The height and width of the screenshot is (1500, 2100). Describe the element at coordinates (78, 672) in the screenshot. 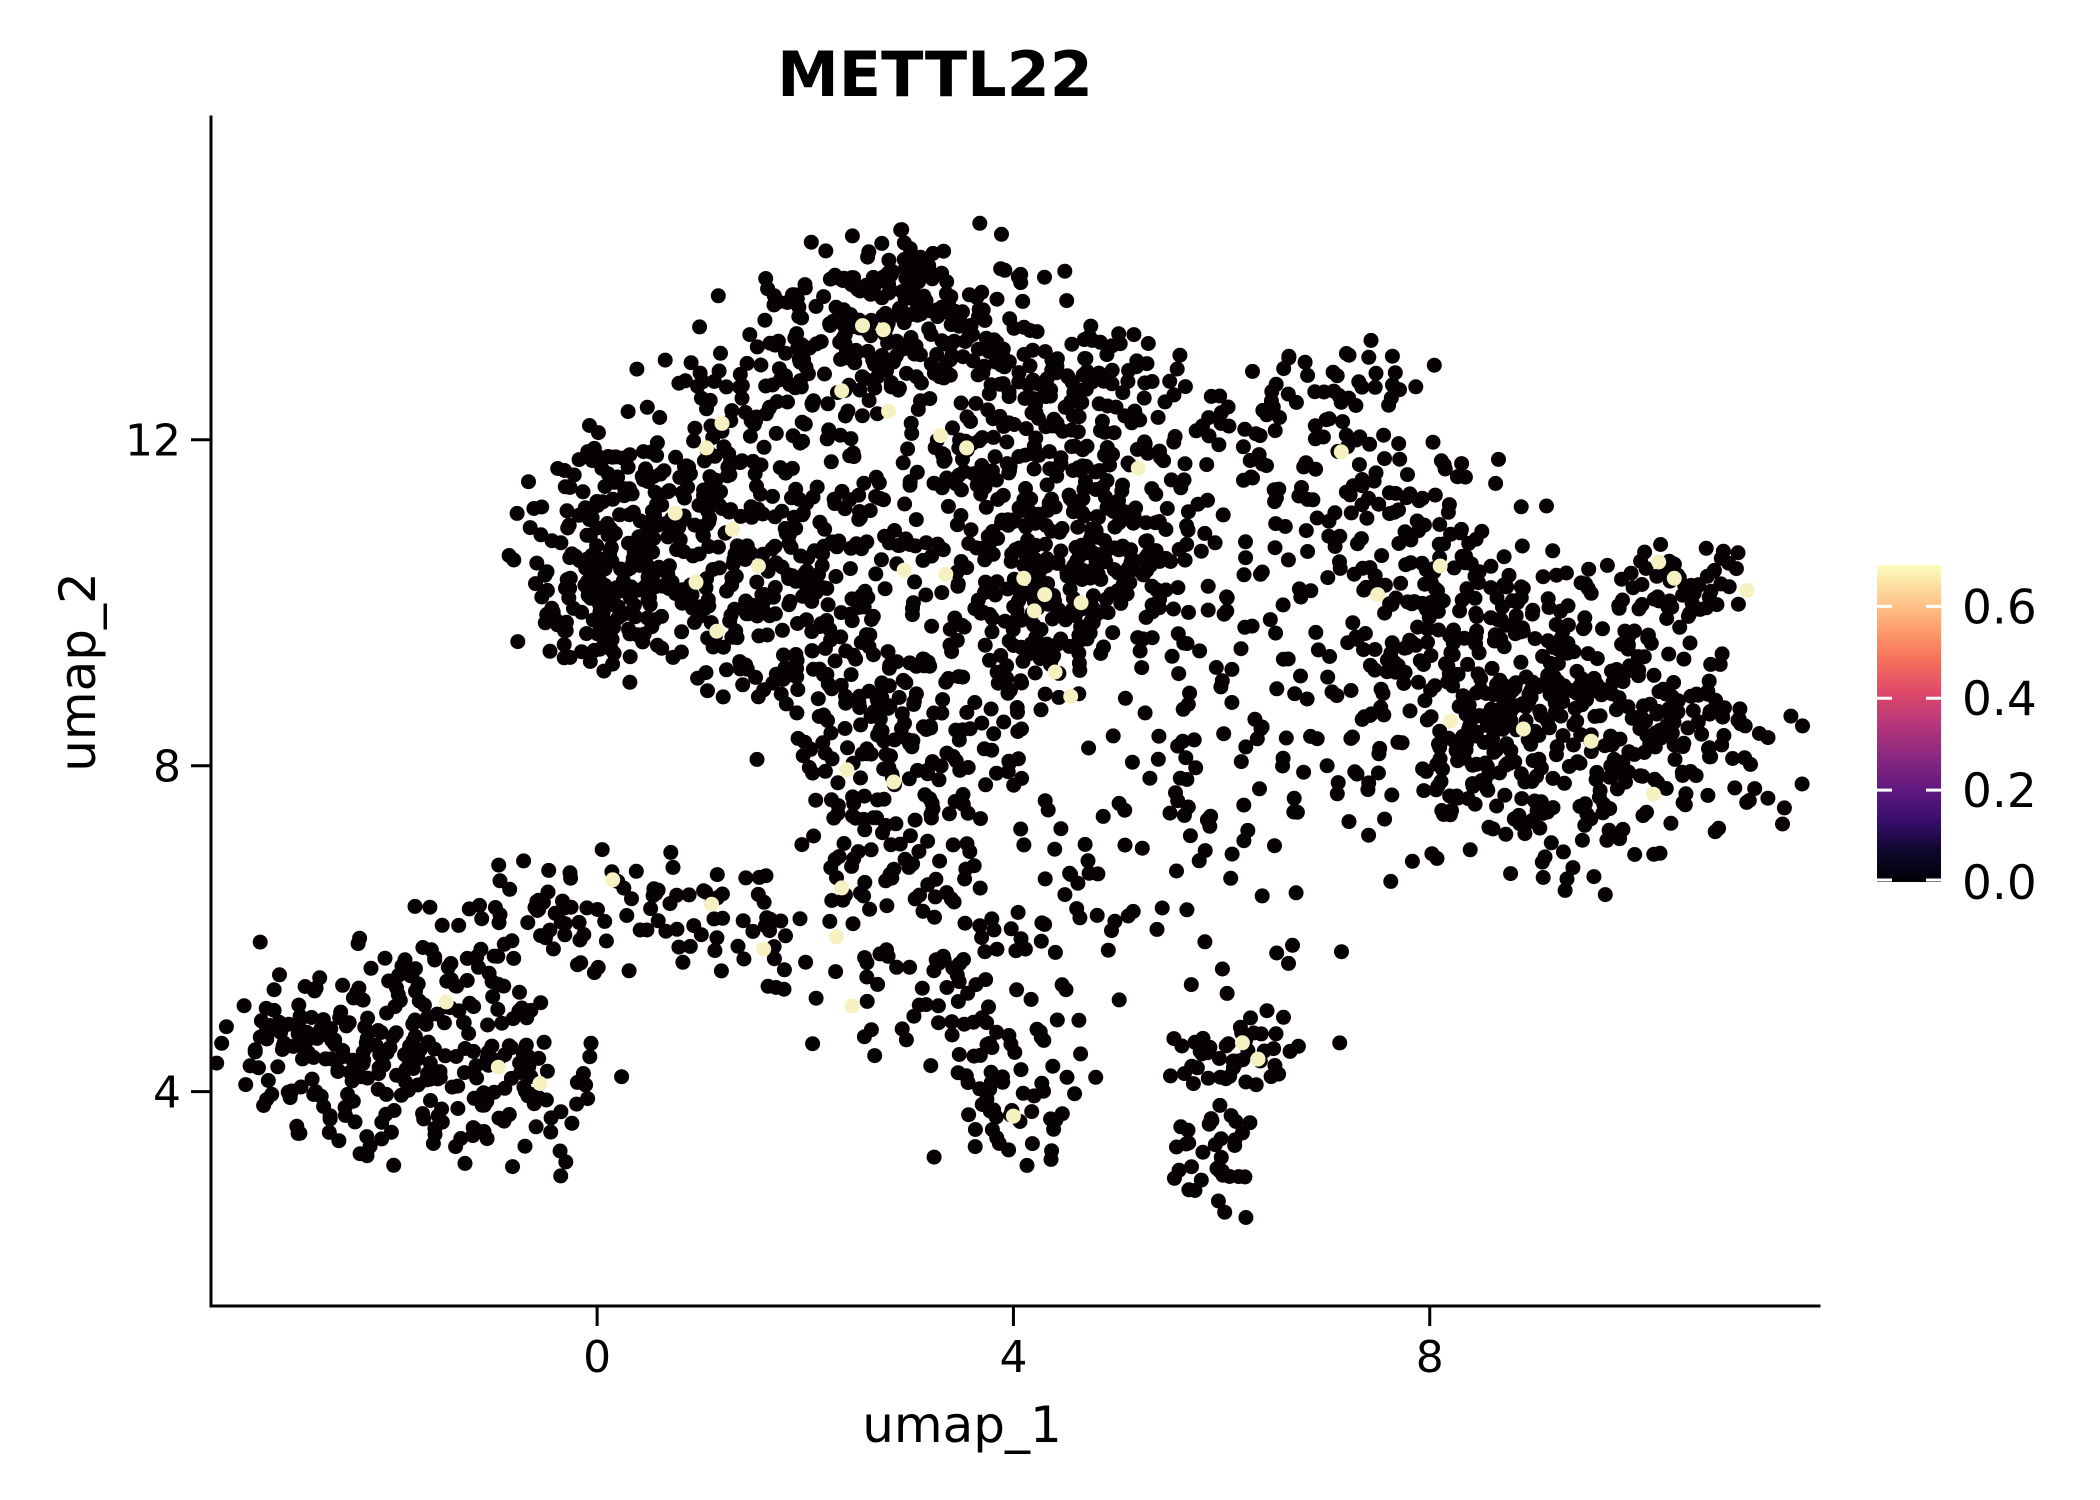

I see `y-axis-title: umap_2` at that location.